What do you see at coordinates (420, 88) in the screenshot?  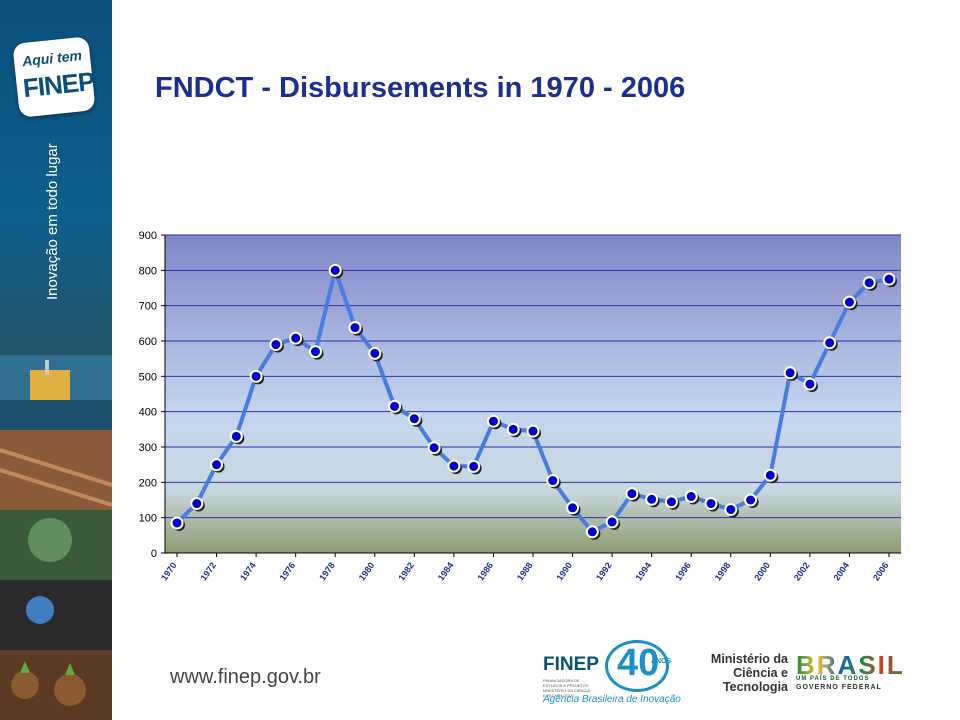 I see `page-title: FNDCT - Disbursements in 1970 - 2006` at bounding box center [420, 88].